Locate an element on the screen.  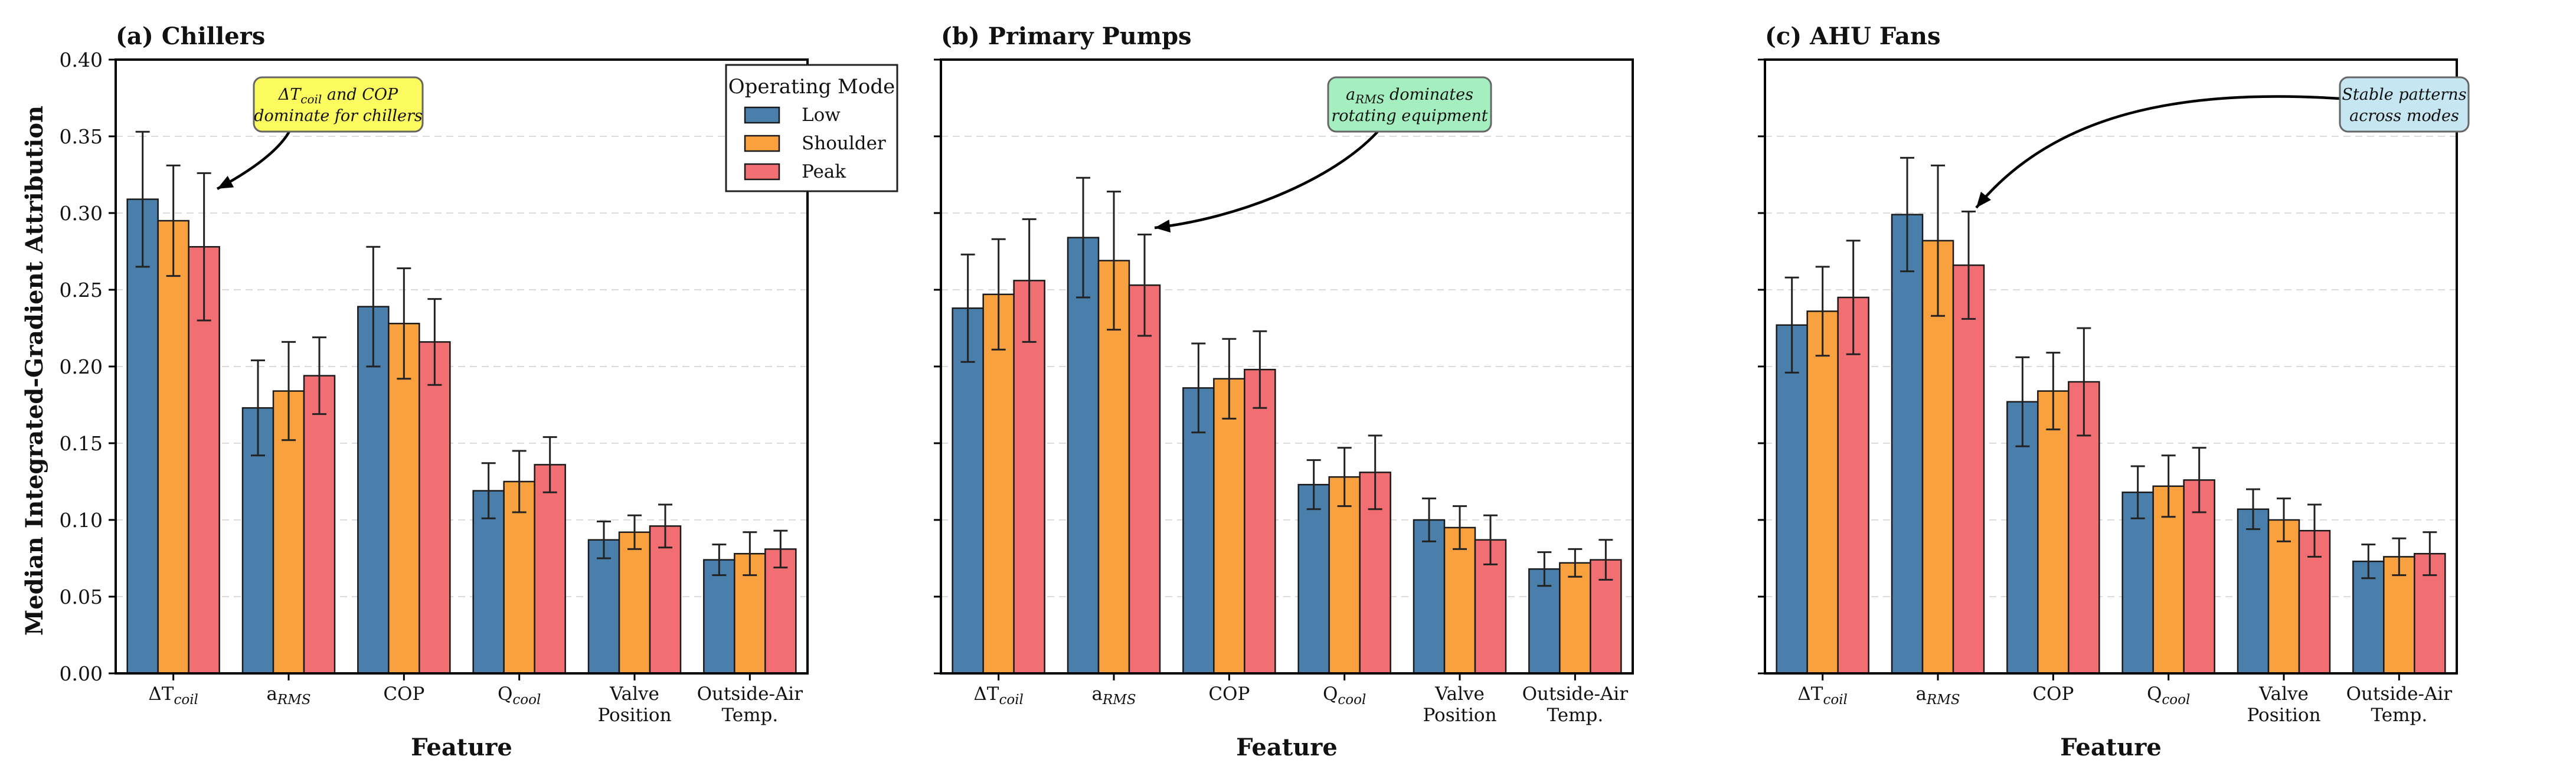
annotation-rest: dominates is located at coordinates (1428, 95).